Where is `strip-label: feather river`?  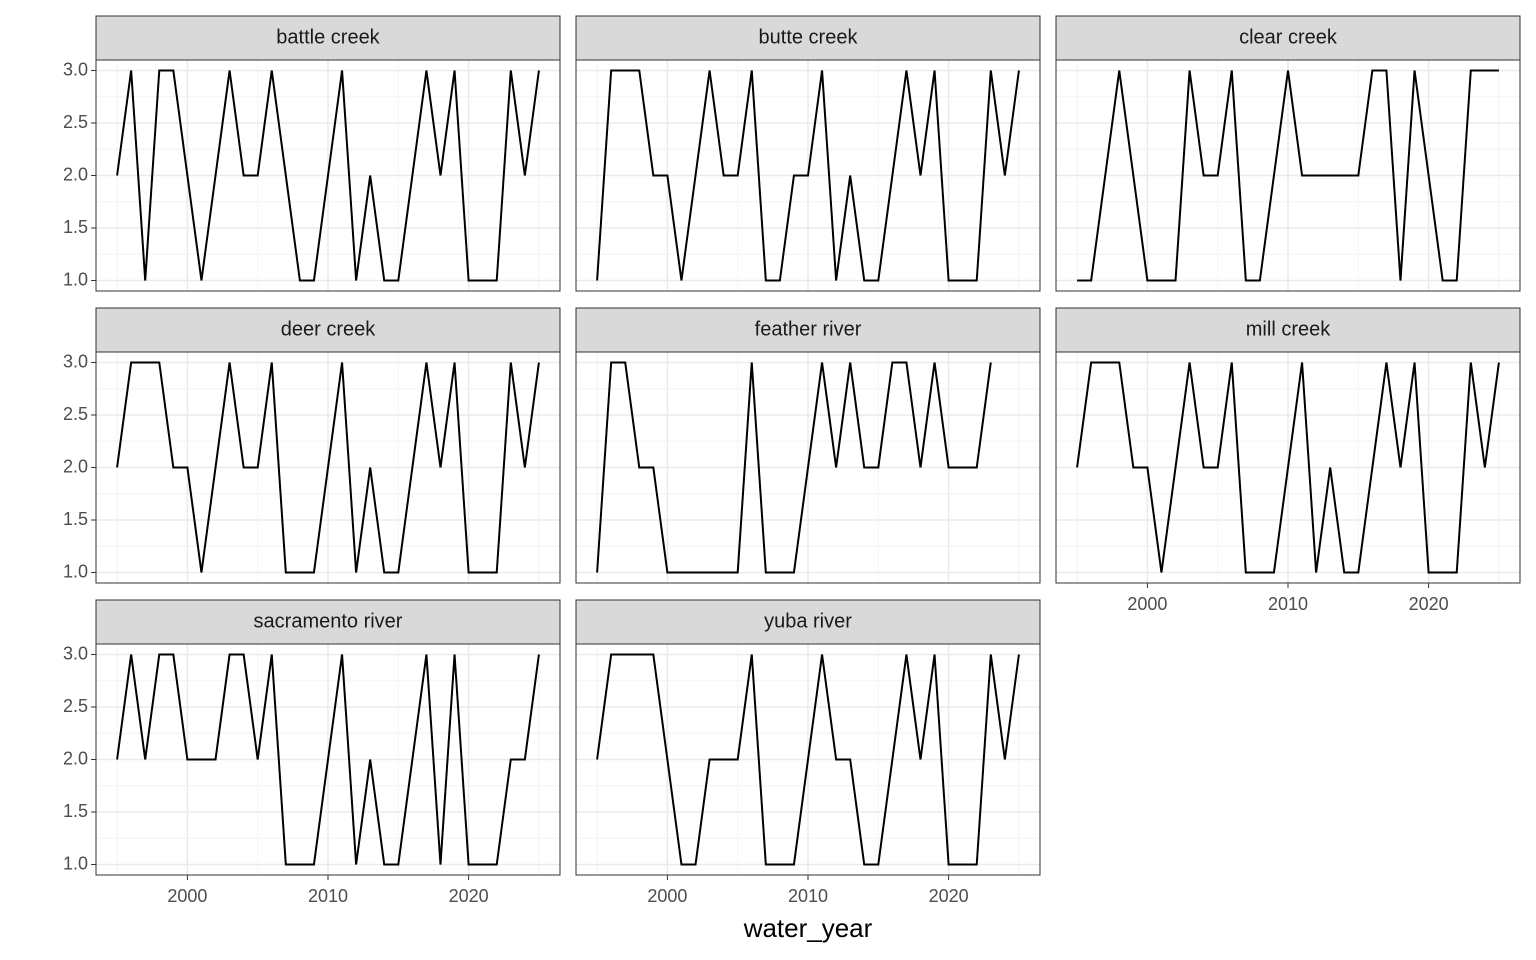 strip-label: feather river is located at coordinates (808, 329).